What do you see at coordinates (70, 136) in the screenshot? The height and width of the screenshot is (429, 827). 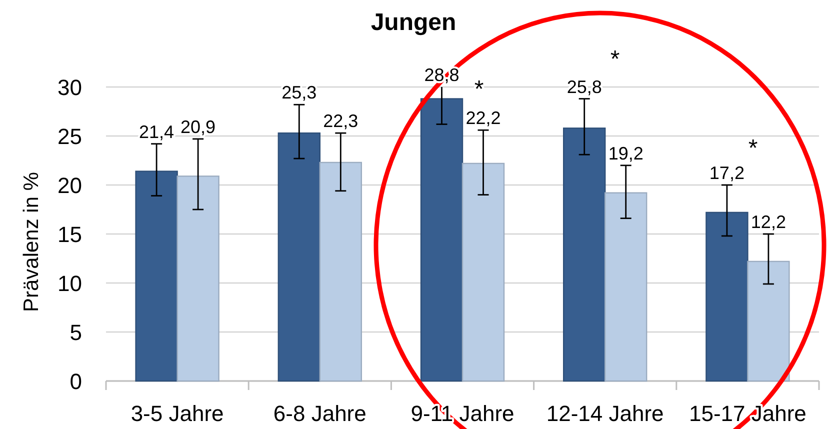 I see `y-tick-label: 25` at bounding box center [70, 136].